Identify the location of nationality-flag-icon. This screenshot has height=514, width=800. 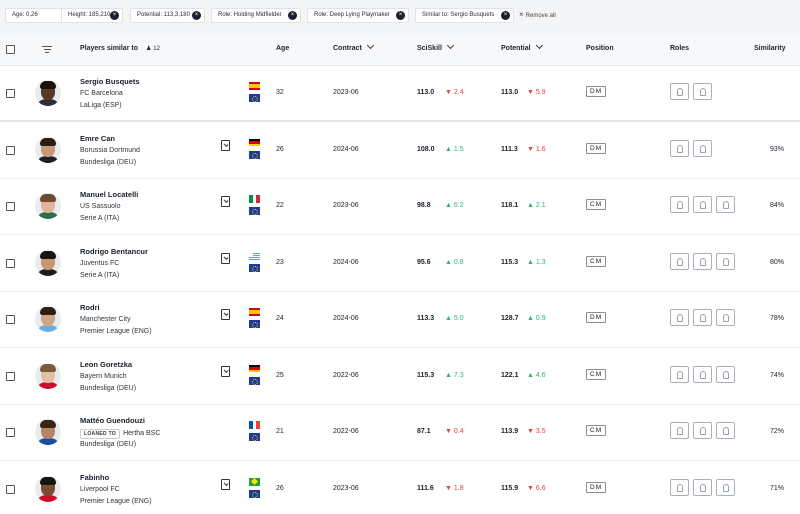
(254, 312).